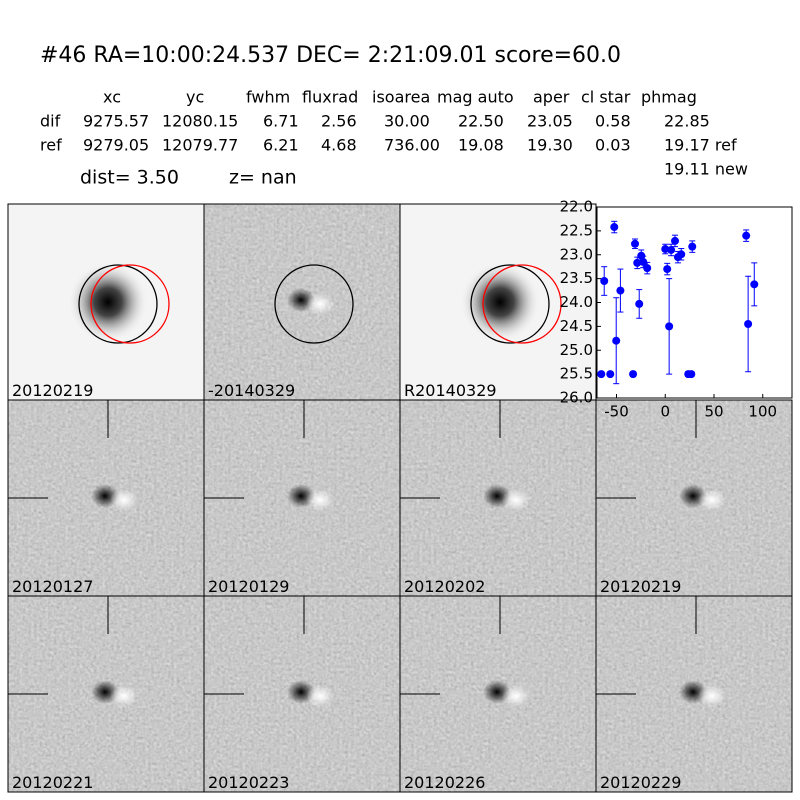 Image resolution: width=800 pixels, height=800 pixels. What do you see at coordinates (576, 302) in the screenshot?
I see `y-tick-label: 24.0` at bounding box center [576, 302].